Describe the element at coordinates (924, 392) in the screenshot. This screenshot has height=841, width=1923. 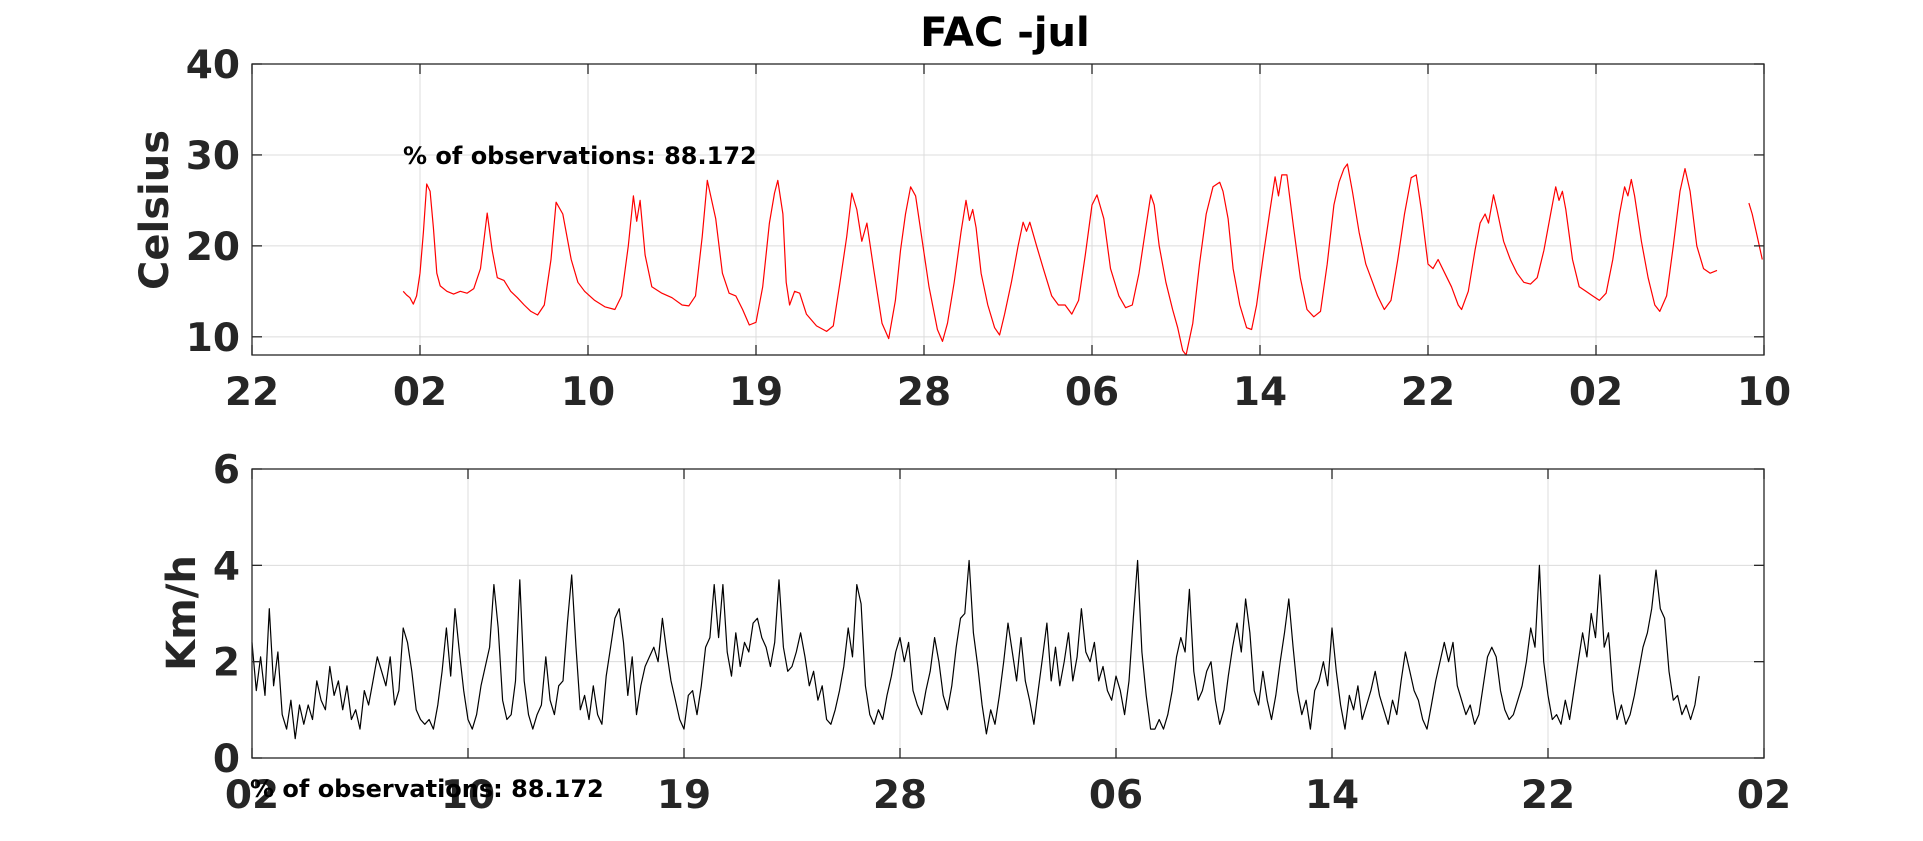
I see `temperature-x-tick-label: 28` at that location.